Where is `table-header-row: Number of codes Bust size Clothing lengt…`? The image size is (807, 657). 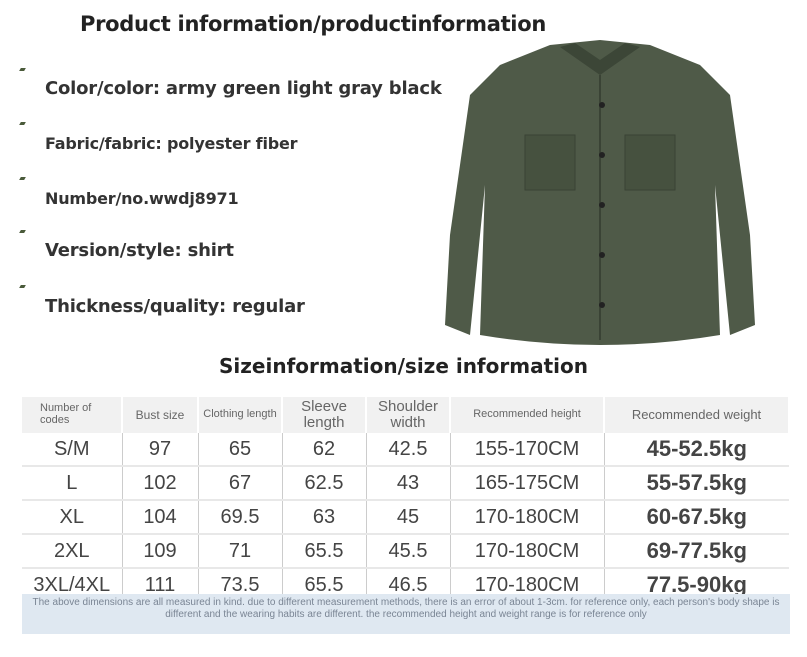
table-header-row: Number of codes Bust size Clothing lengt… is located at coordinates (406, 415).